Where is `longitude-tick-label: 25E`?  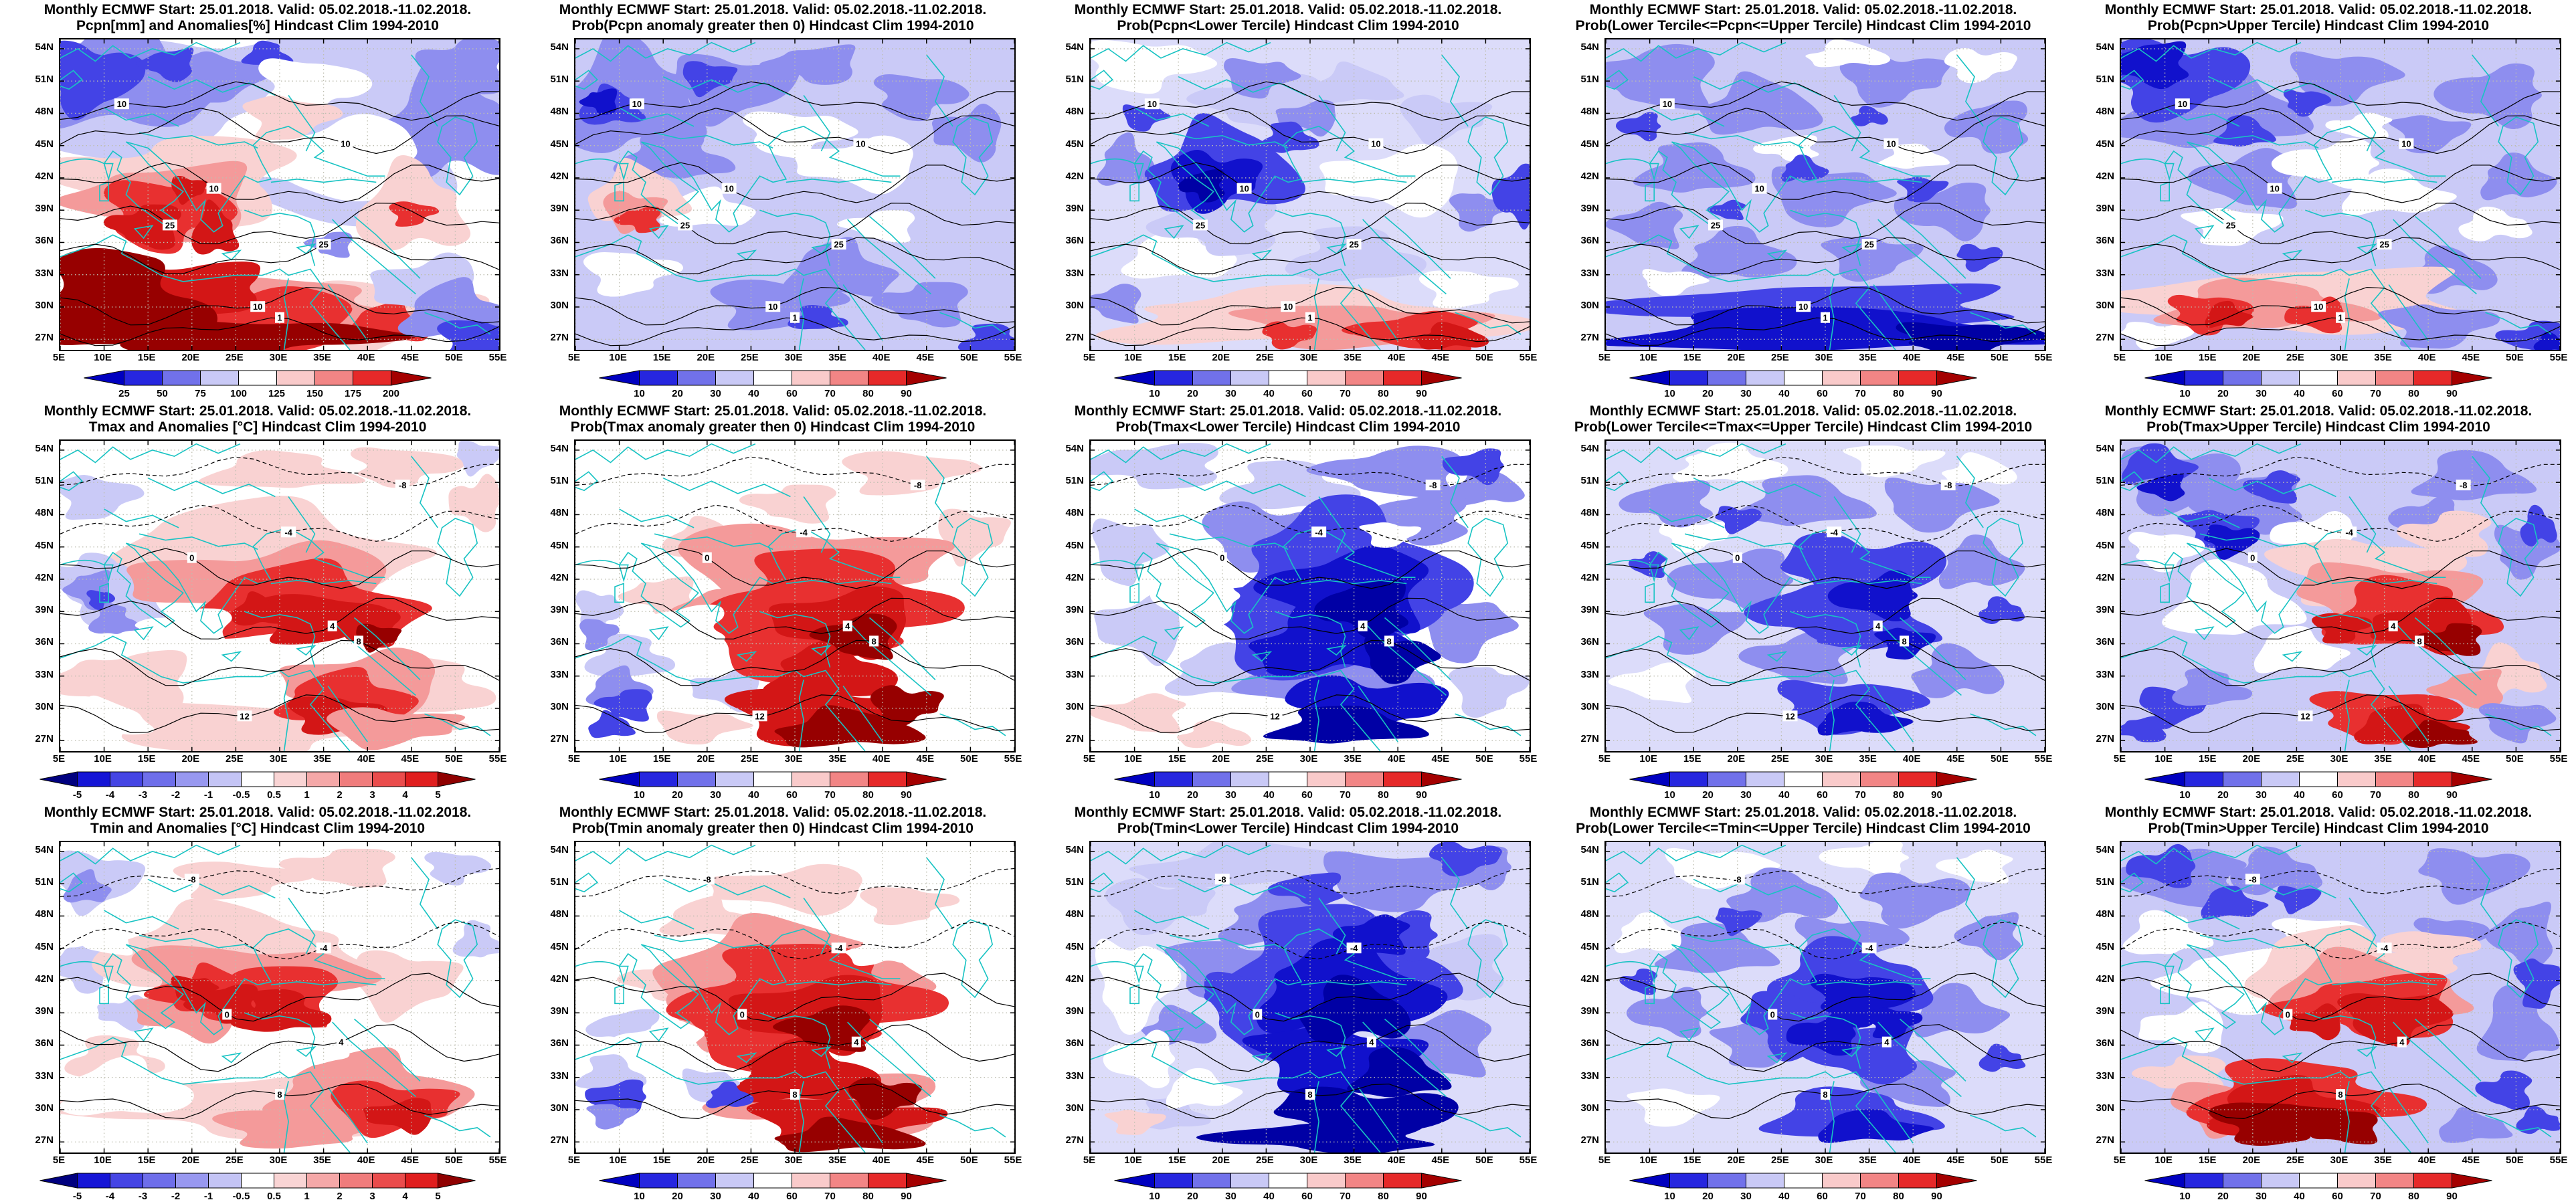
longitude-tick-label: 25E is located at coordinates (750, 759).